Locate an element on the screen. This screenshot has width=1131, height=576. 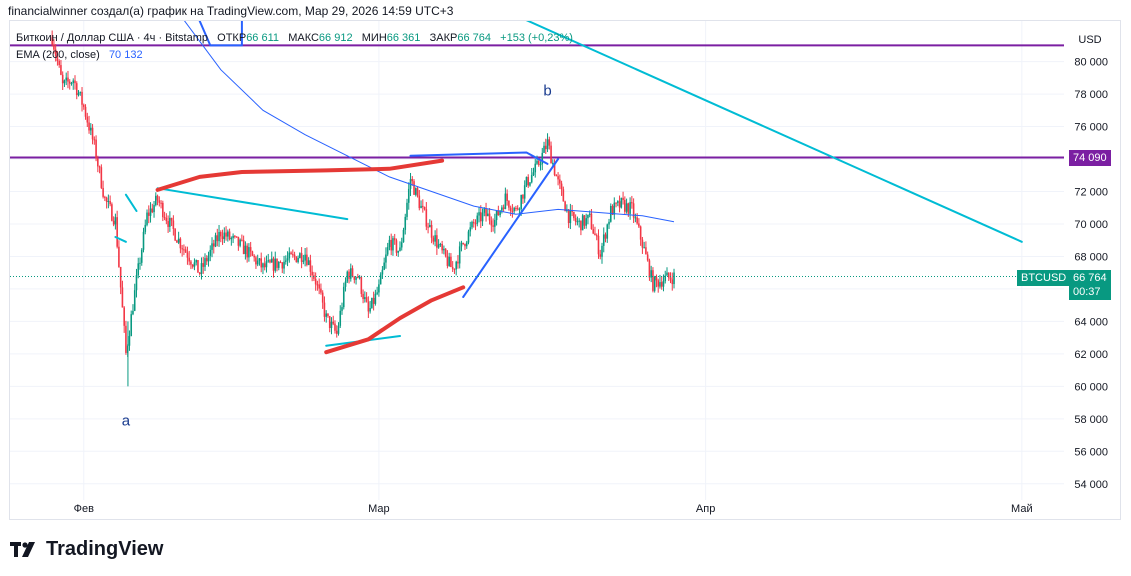
high-value: 66 912 is located at coordinates (335, 38).